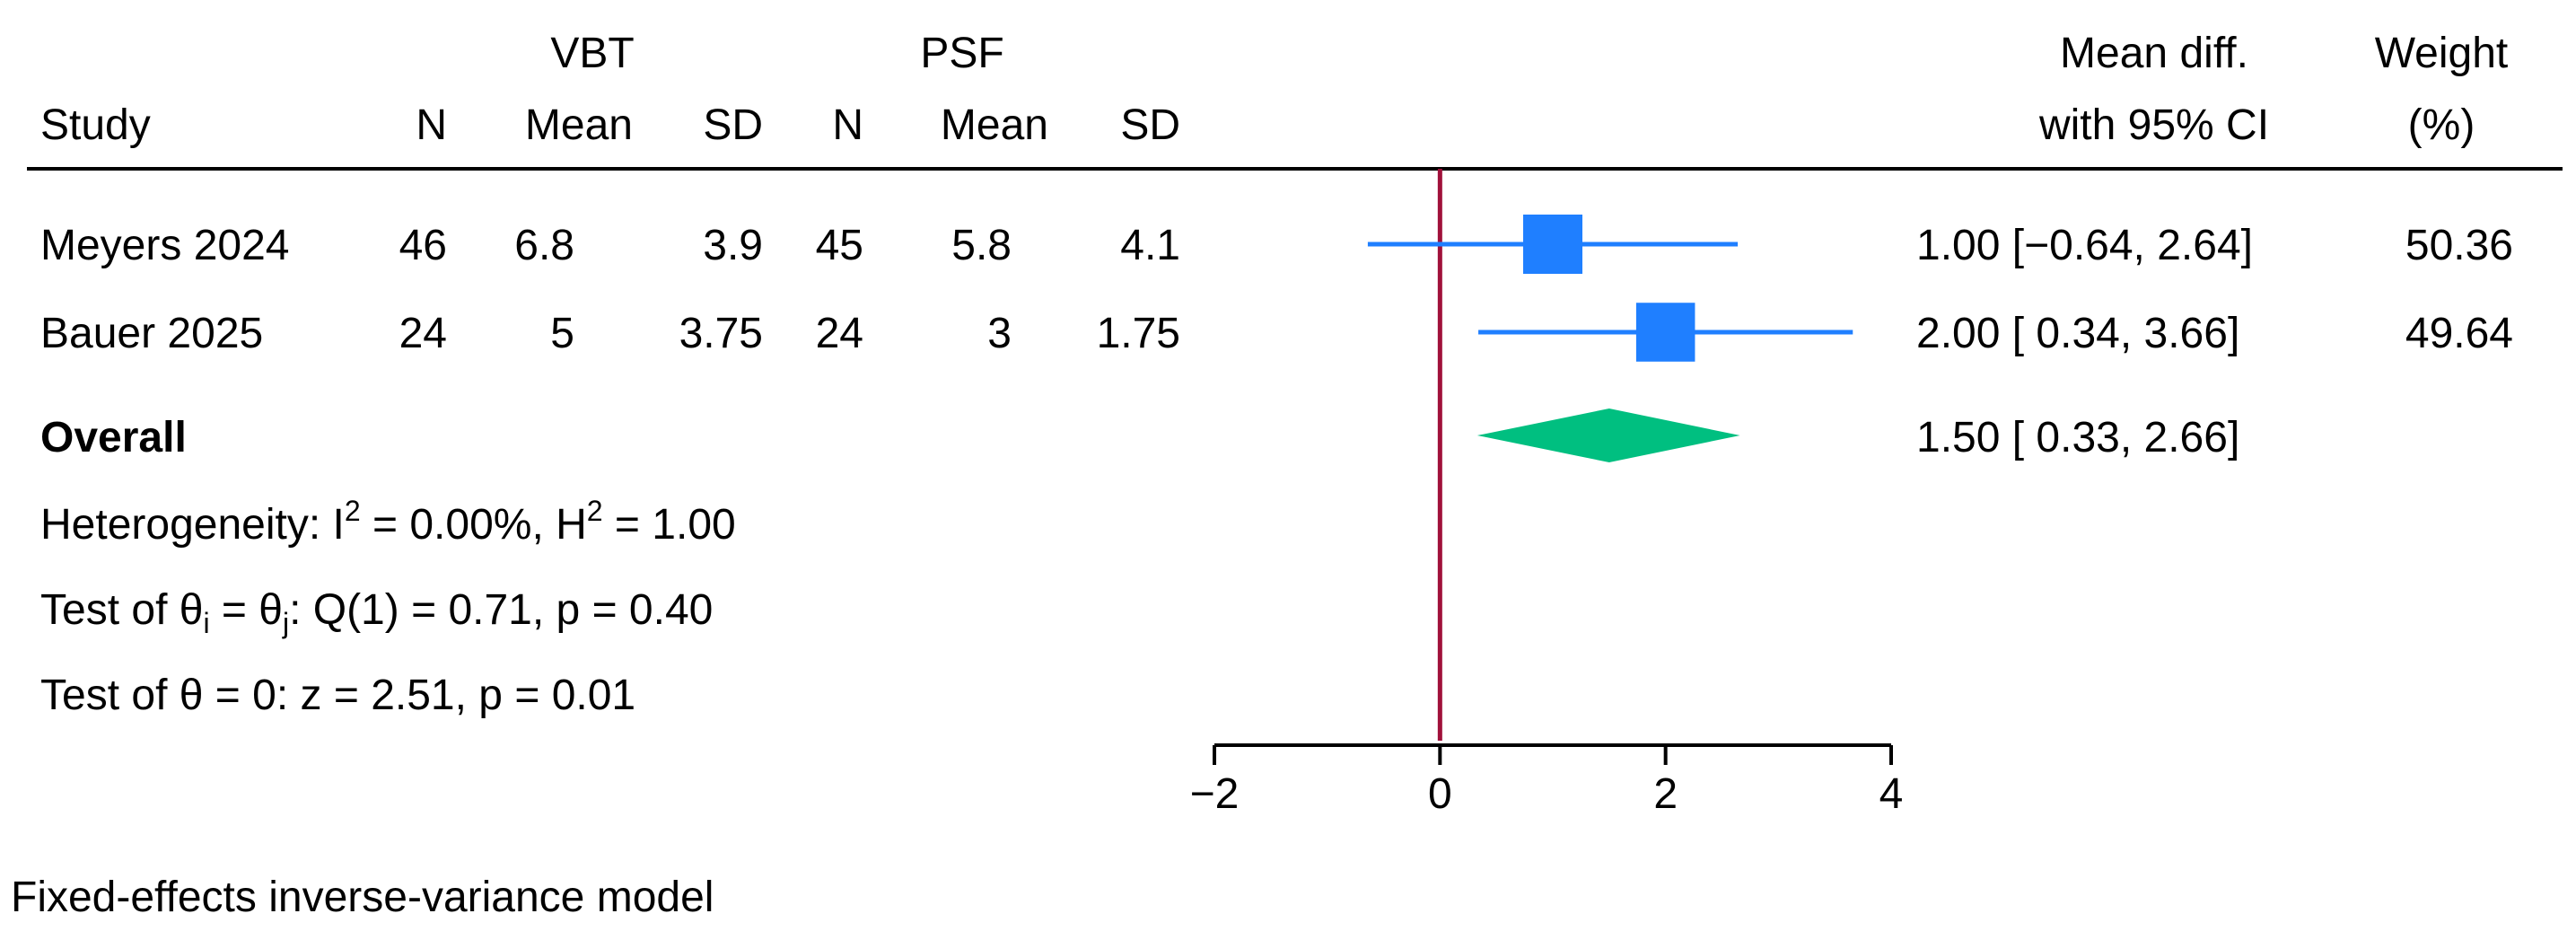  I want to click on study-ci-text: 2.00 [ 0.34, 3.66], so click(2077, 333).